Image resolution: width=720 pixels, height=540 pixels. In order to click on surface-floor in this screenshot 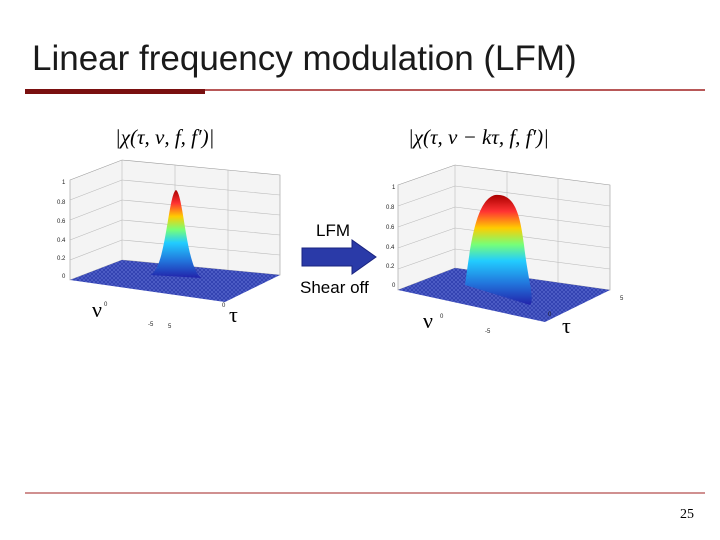, I will do `click(175, 281)`.